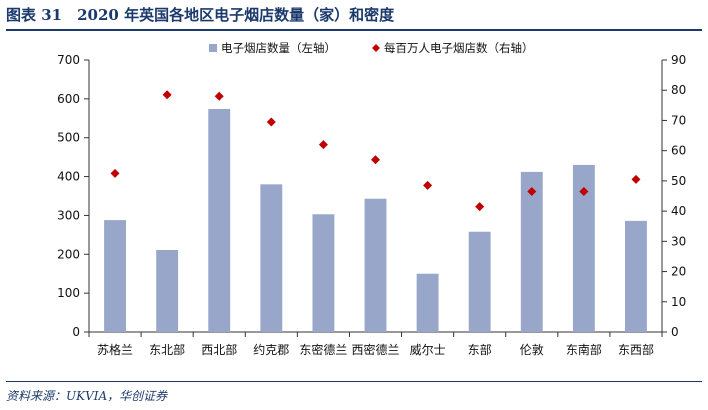  Describe the element at coordinates (87, 396) in the screenshot. I see `source-note: 资料来源：UKVIA，华创证券` at that location.